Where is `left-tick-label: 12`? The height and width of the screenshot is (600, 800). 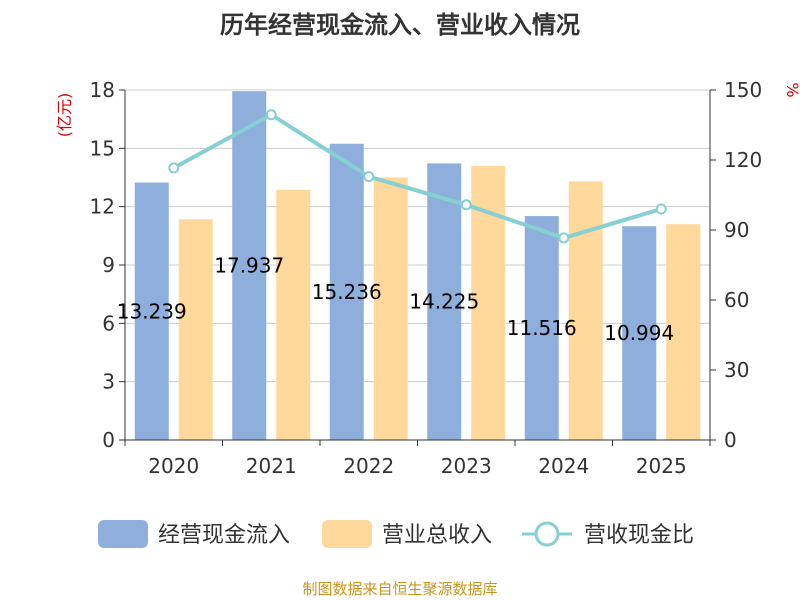 left-tick-label: 12 is located at coordinates (102, 207).